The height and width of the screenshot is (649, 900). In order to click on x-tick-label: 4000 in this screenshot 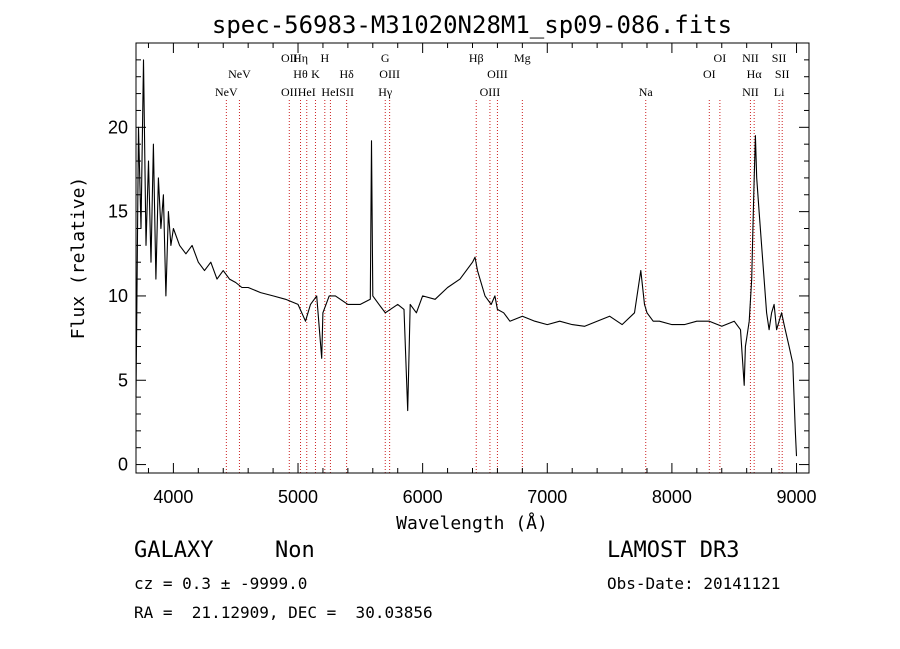, I will do `click(173, 497)`.